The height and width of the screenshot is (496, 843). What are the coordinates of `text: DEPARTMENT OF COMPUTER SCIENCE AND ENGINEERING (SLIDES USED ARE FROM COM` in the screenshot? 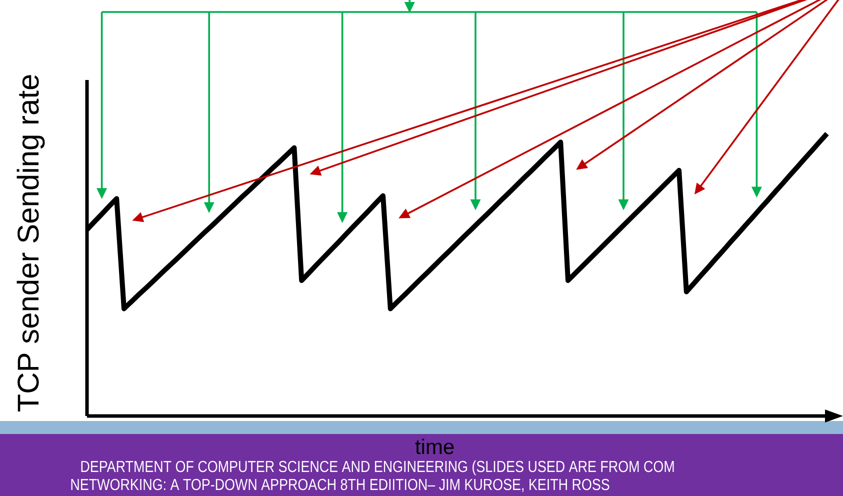 It's located at (377, 468).